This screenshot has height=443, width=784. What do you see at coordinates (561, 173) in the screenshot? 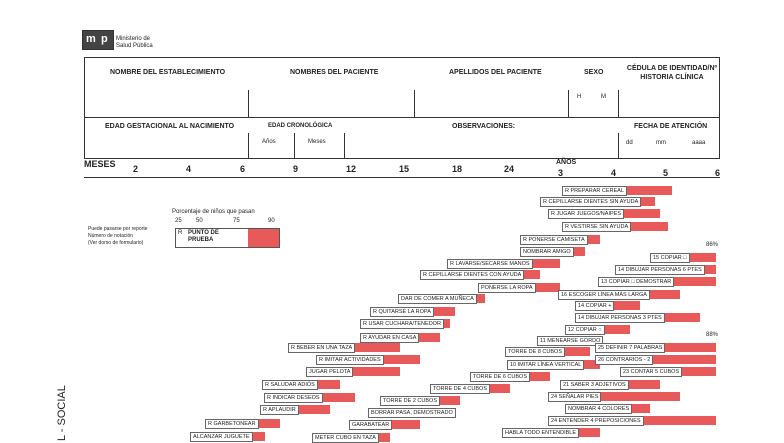
I see `age-tick: 3` at bounding box center [561, 173].